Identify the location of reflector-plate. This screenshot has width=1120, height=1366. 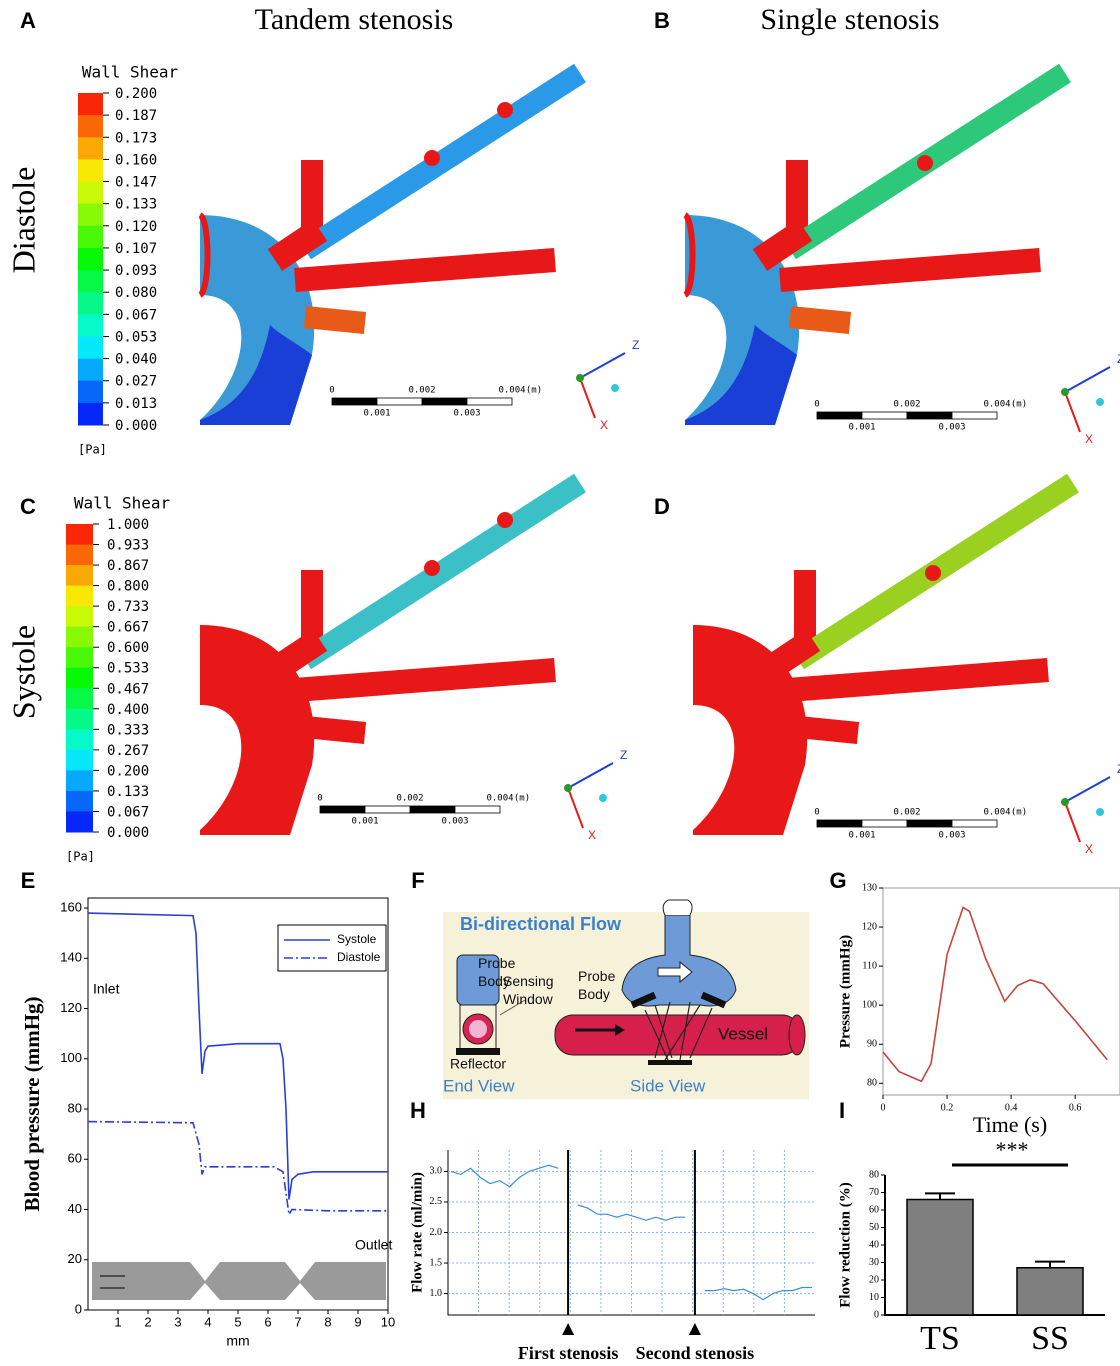
(478, 1051).